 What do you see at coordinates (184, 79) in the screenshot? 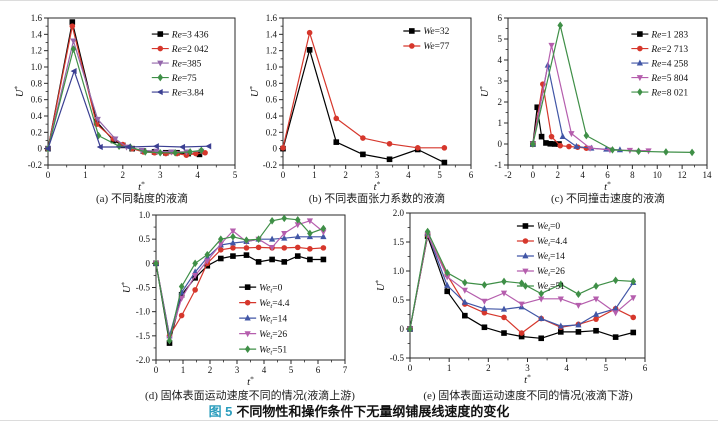
I see `legend-entry-label: Re=75` at bounding box center [184, 79].